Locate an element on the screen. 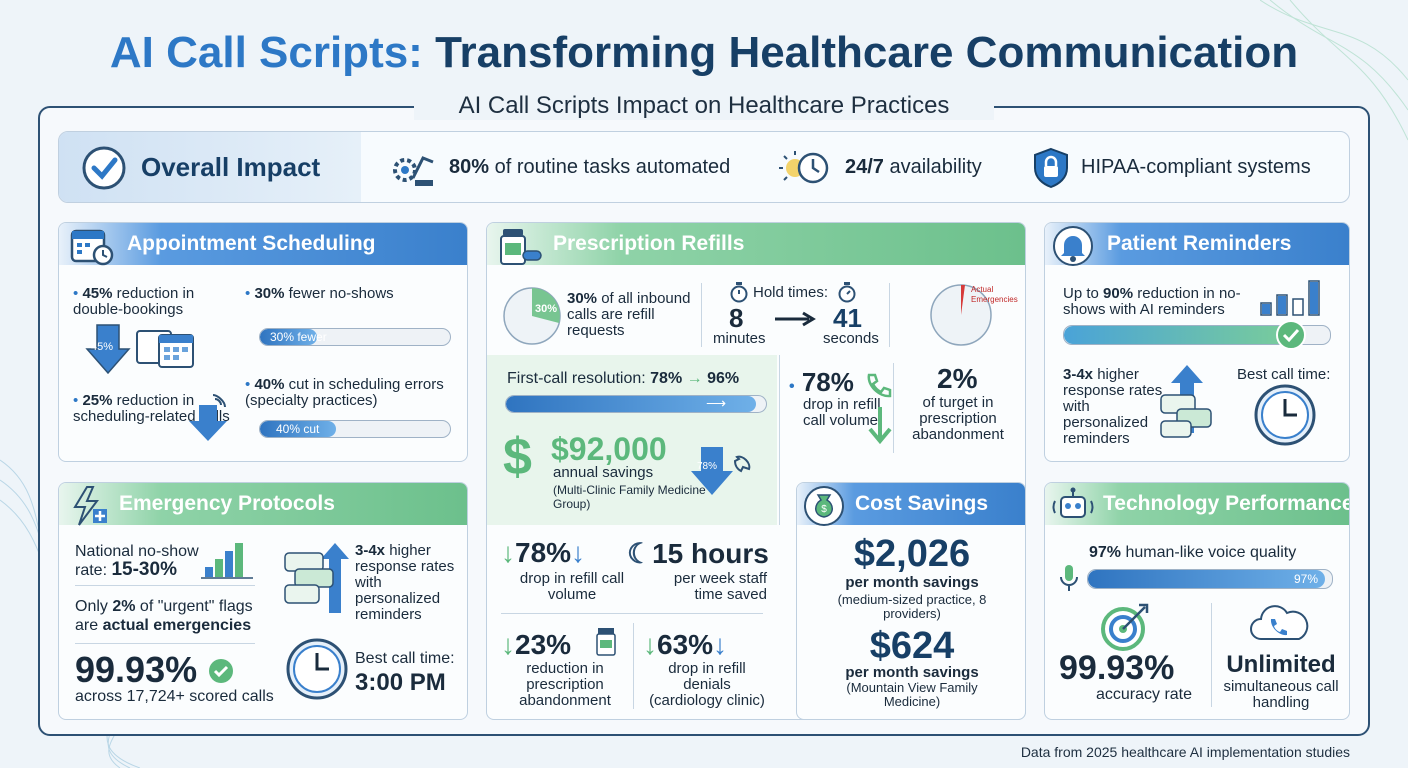  refill-drop-value: • 78% is located at coordinates (821, 382).